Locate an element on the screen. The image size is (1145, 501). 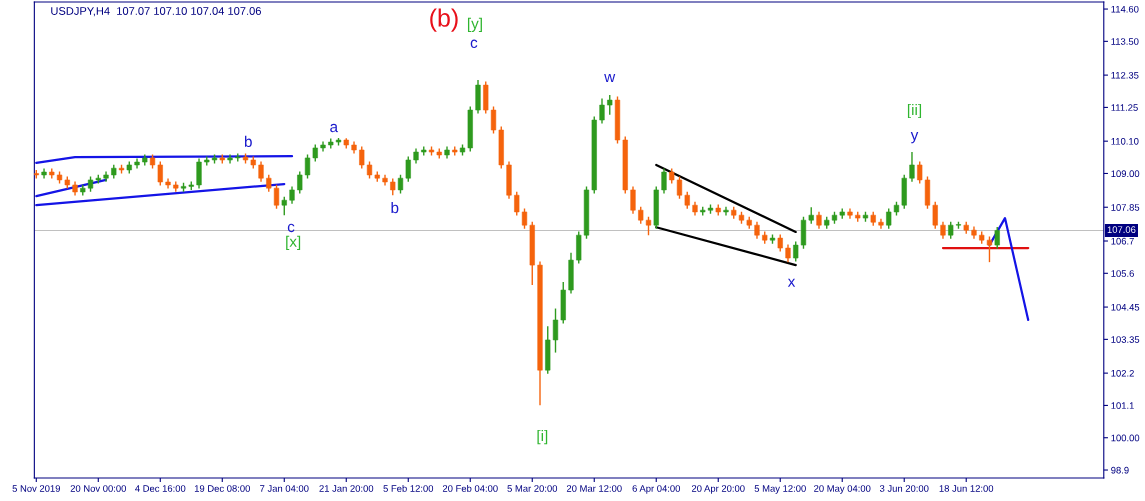
y-tick-label: 106.7 is located at coordinates (1122, 241).